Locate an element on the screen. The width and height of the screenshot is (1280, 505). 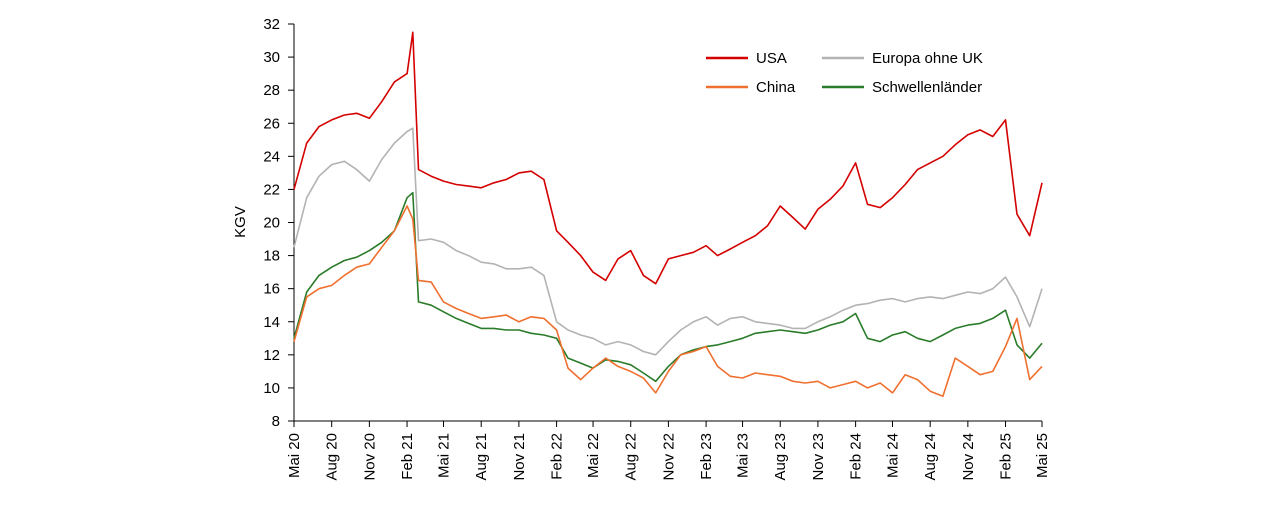
y-tick-label: 12 is located at coordinates (271, 355).